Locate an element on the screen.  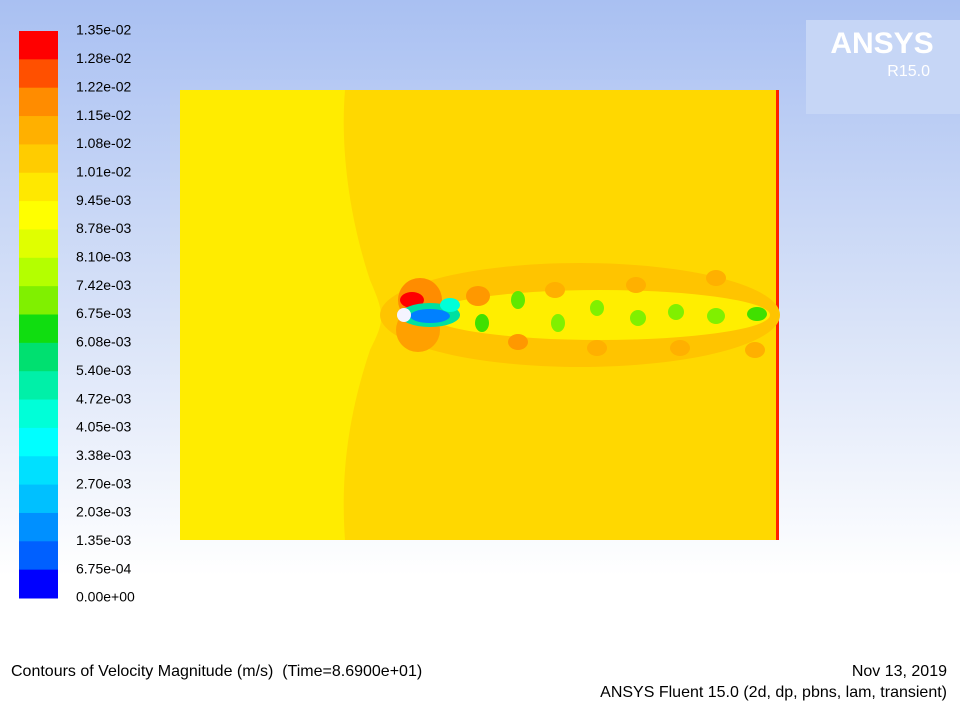
colorbar-label: 8.10e-03 is located at coordinates (103, 257).